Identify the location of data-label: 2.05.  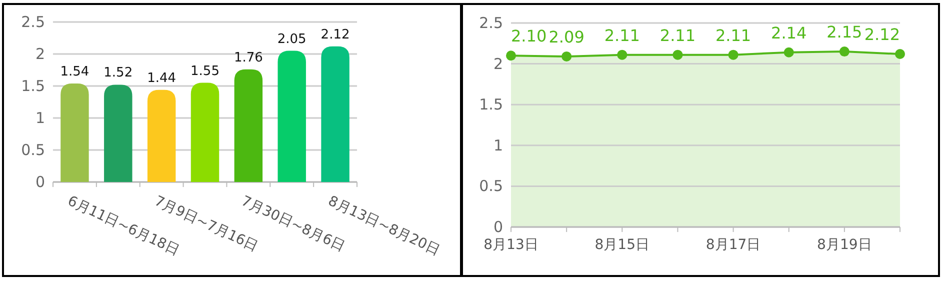
(291, 39).